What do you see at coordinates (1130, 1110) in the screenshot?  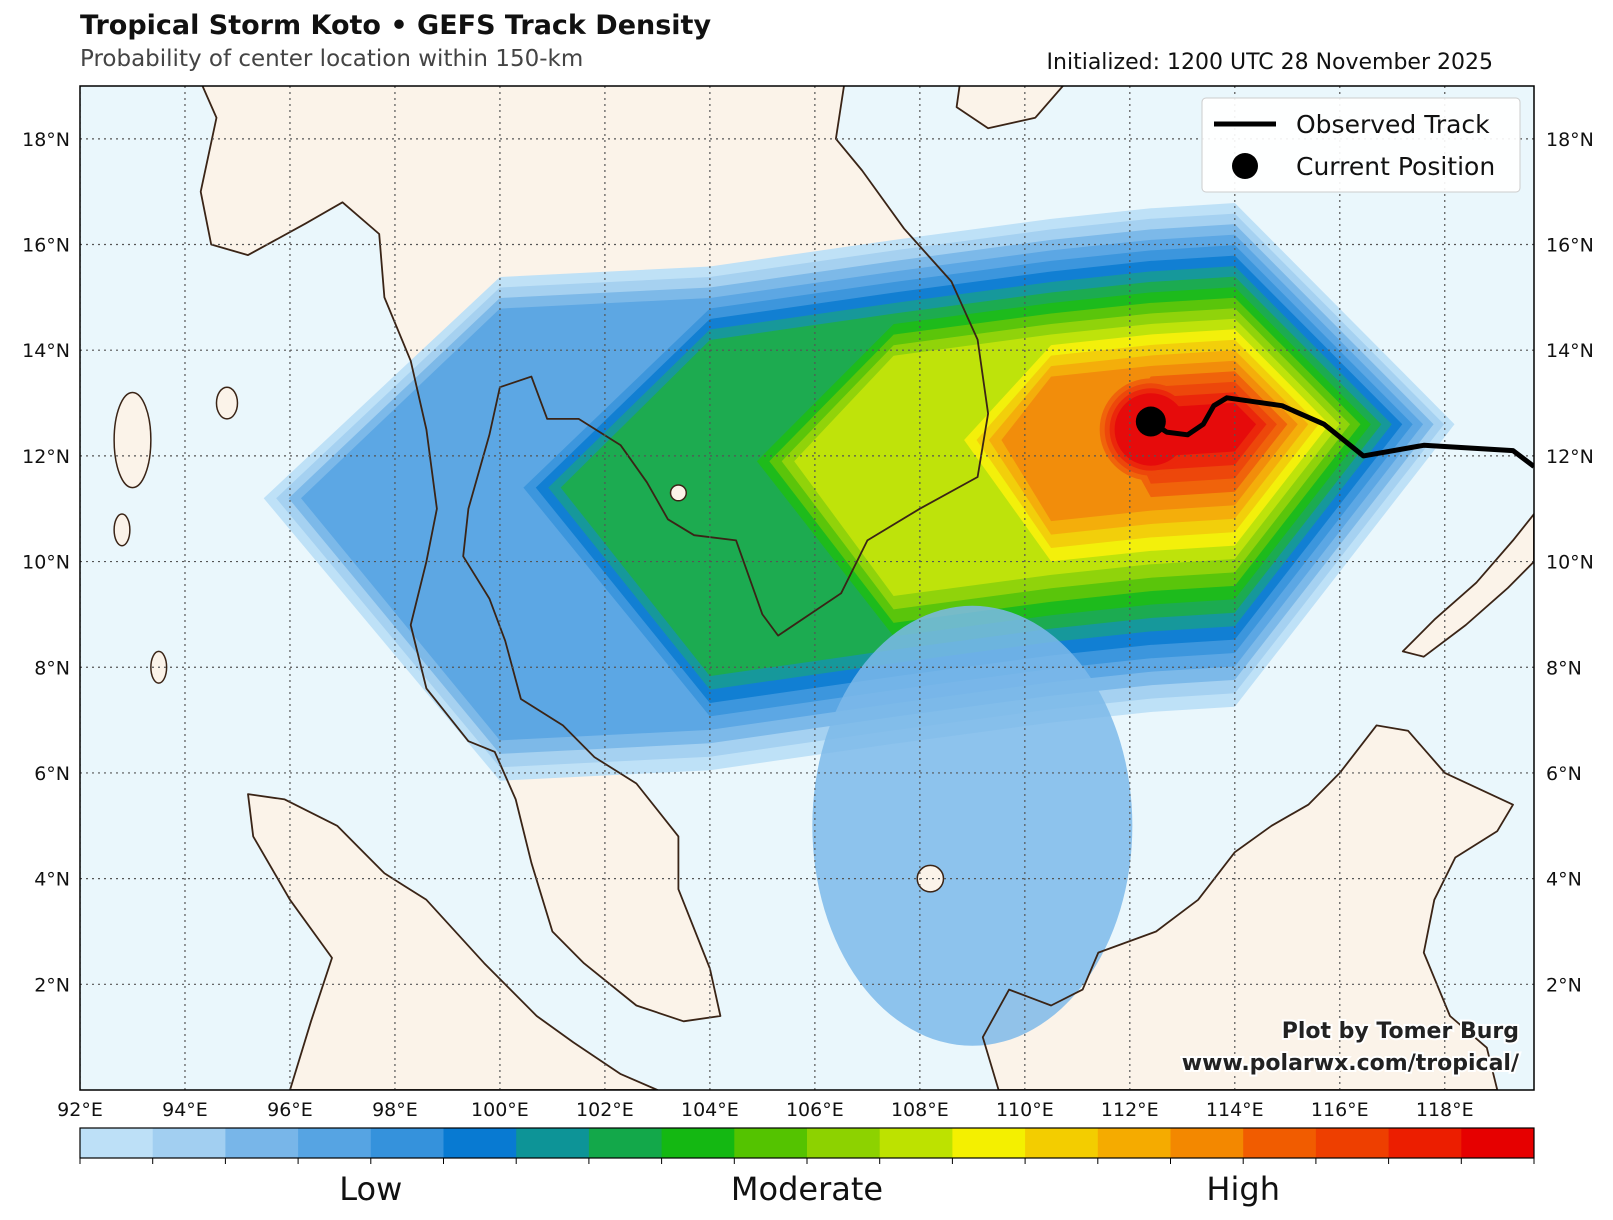 I see `lon-label: 112°E` at bounding box center [1130, 1110].